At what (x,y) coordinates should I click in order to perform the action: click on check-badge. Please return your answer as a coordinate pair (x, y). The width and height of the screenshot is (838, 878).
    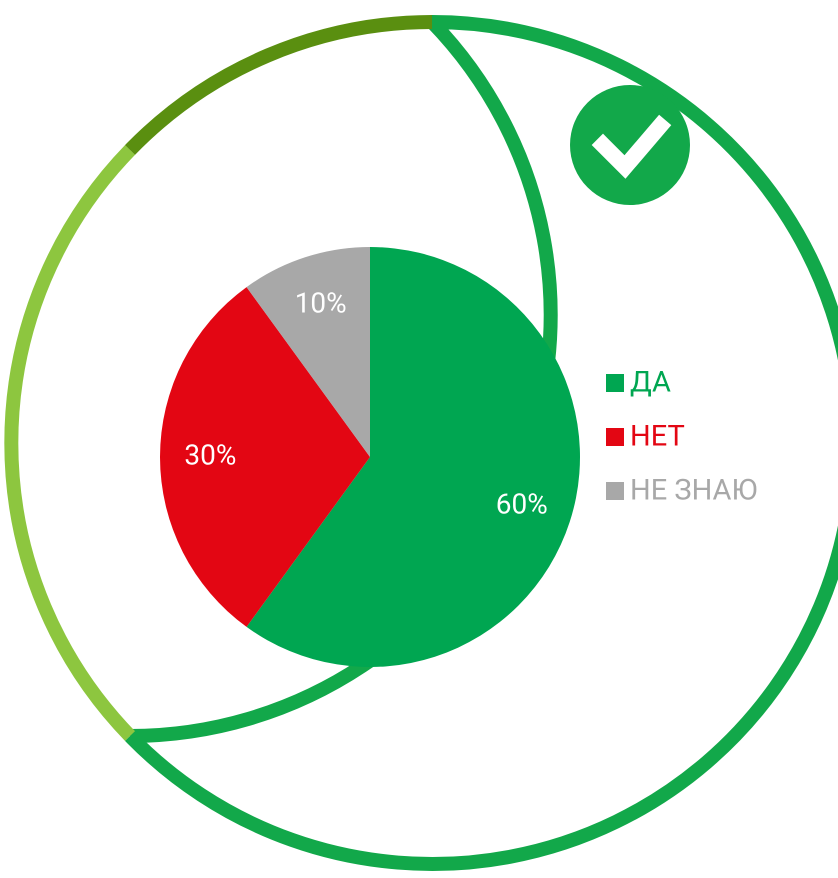
    Looking at the image, I should click on (630, 145).